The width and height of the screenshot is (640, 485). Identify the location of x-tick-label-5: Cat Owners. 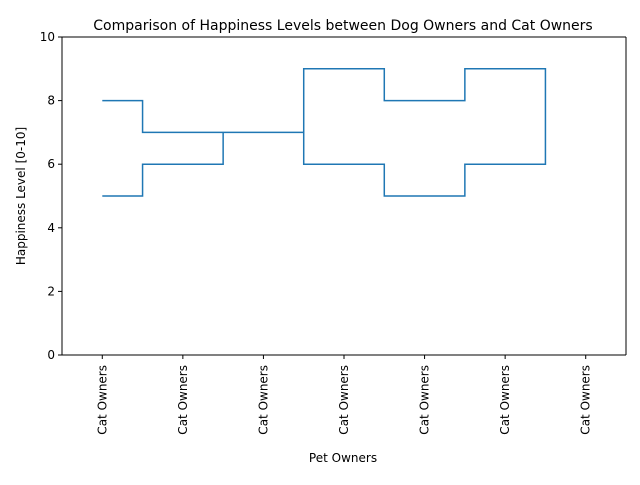
(505, 400).